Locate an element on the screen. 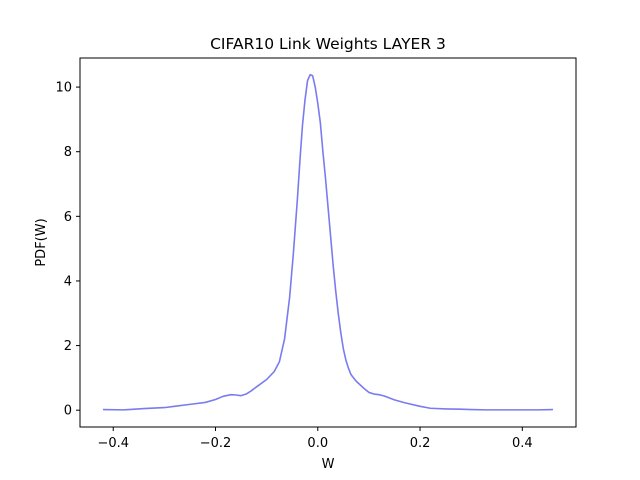  y-tick-label: 4 is located at coordinates (68, 281).